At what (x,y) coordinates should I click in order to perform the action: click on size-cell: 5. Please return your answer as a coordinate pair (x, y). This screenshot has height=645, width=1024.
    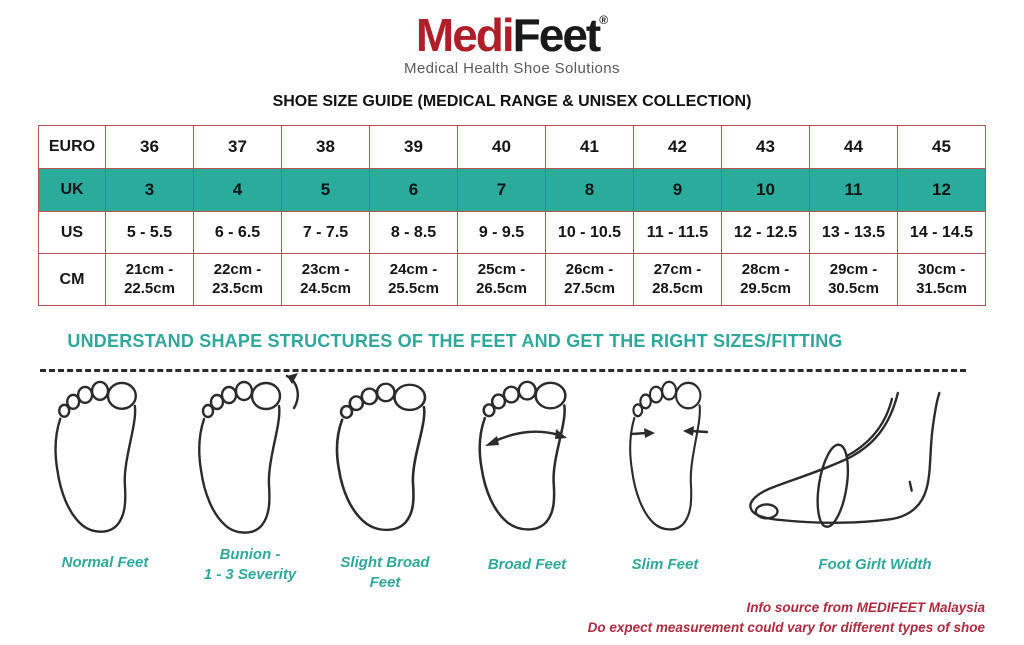
    Looking at the image, I should click on (325, 190).